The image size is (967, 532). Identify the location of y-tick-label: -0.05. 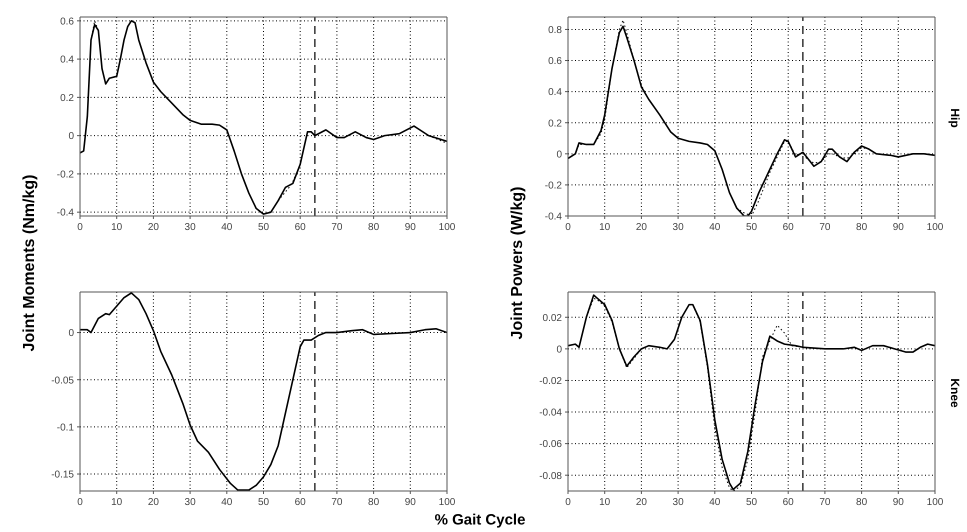
(62, 380).